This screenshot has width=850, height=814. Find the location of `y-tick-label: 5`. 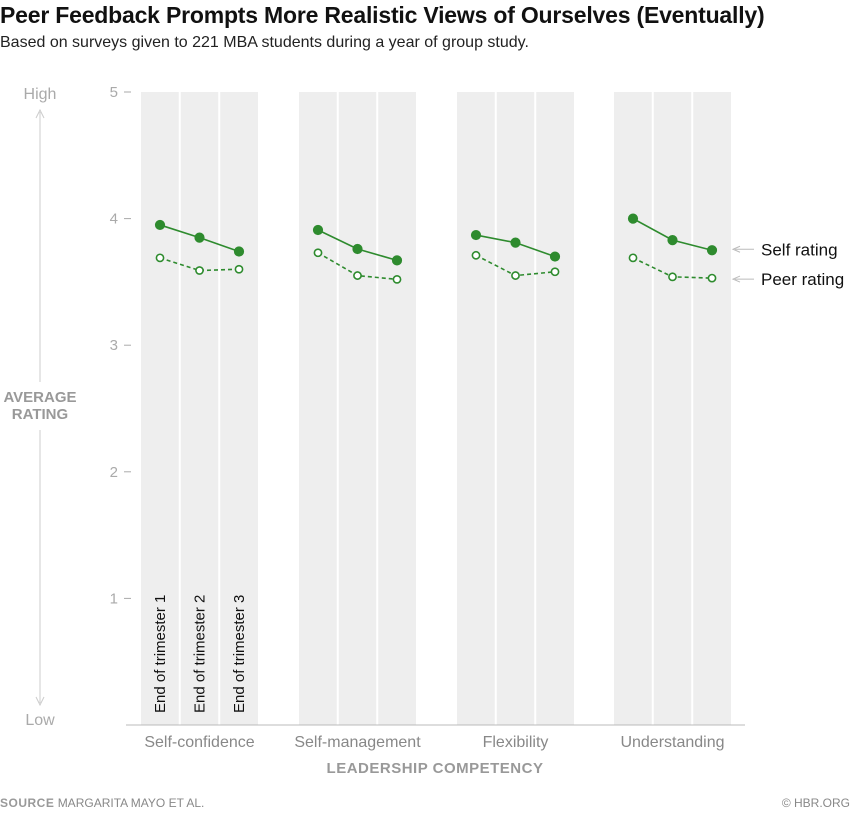

y-tick-label: 5 is located at coordinates (114, 92).